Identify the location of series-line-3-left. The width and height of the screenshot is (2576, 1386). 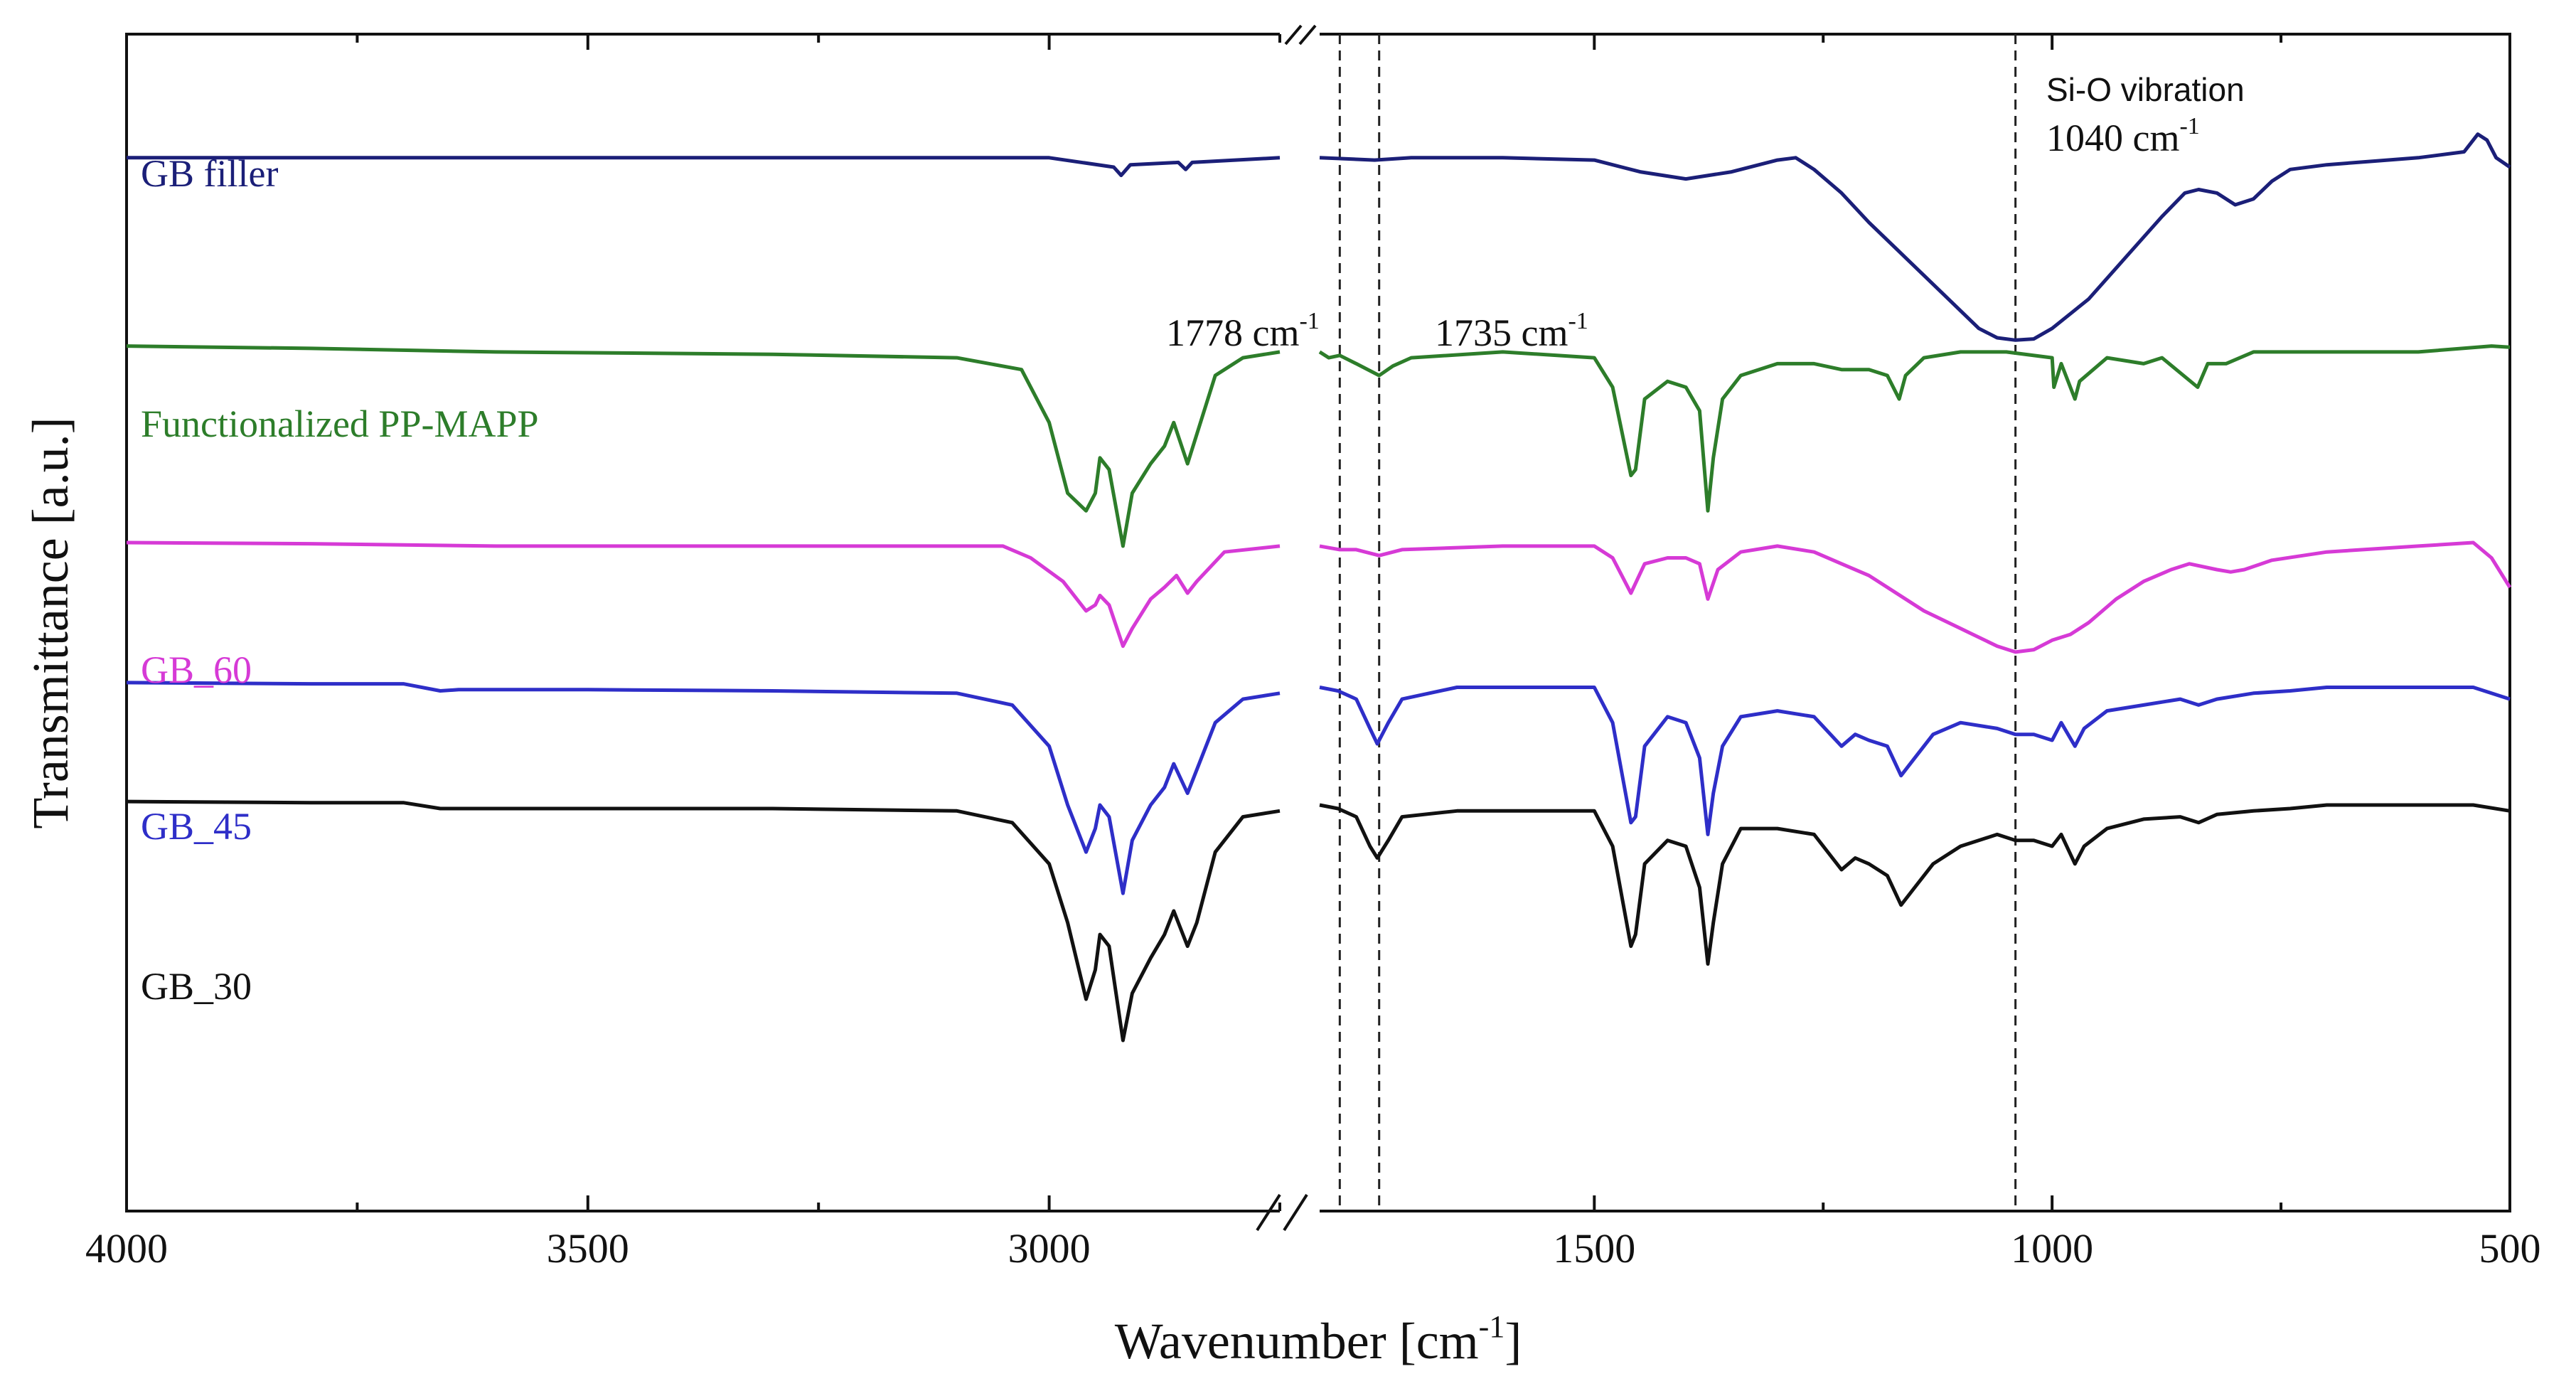
(703, 788).